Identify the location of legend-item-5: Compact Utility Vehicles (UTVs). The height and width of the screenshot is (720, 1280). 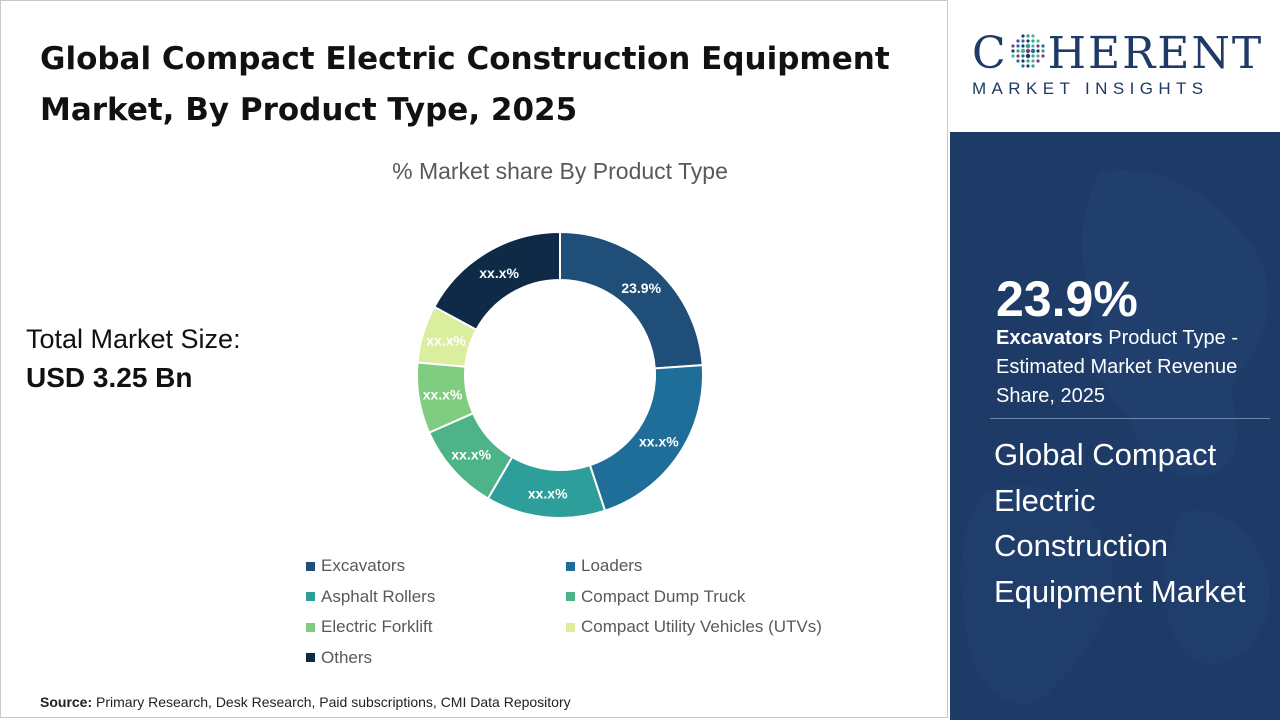
(694, 627).